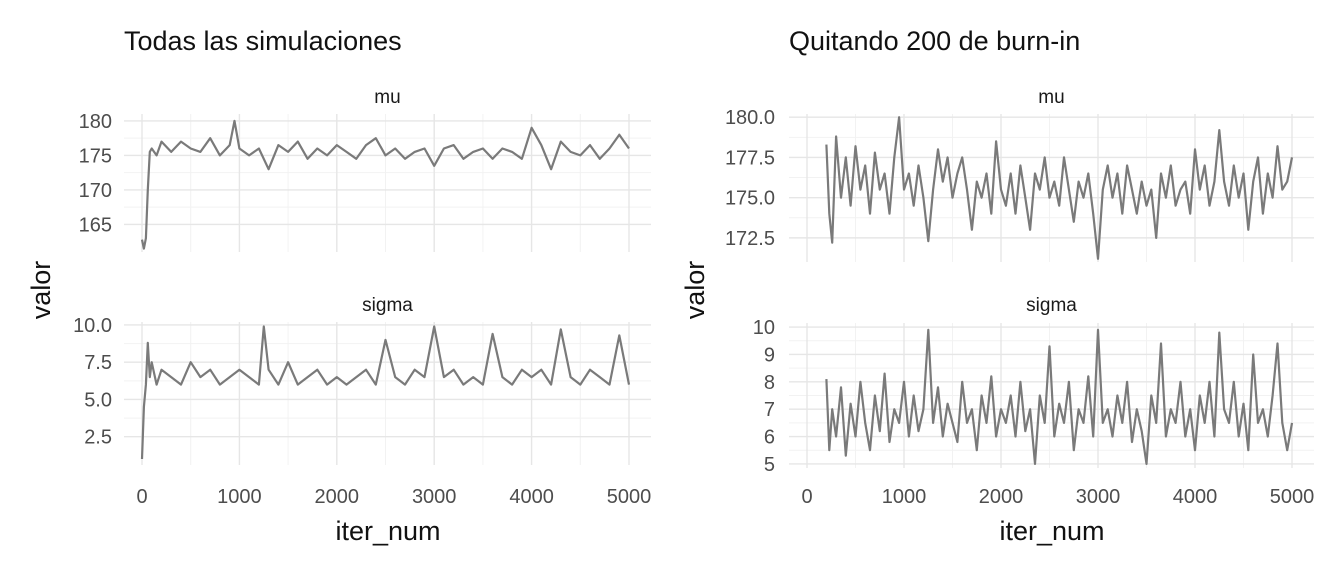 The width and height of the screenshot is (1344, 576). Describe the element at coordinates (934, 41) in the screenshot. I see `panel-title: Quitando 200 de burn-in` at that location.